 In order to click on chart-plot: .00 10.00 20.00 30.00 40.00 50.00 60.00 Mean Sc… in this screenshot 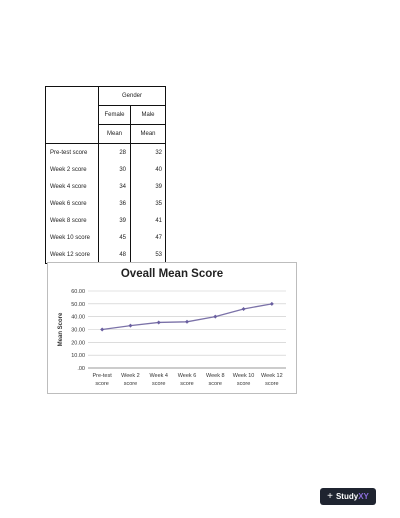, I will do `click(172, 338)`.